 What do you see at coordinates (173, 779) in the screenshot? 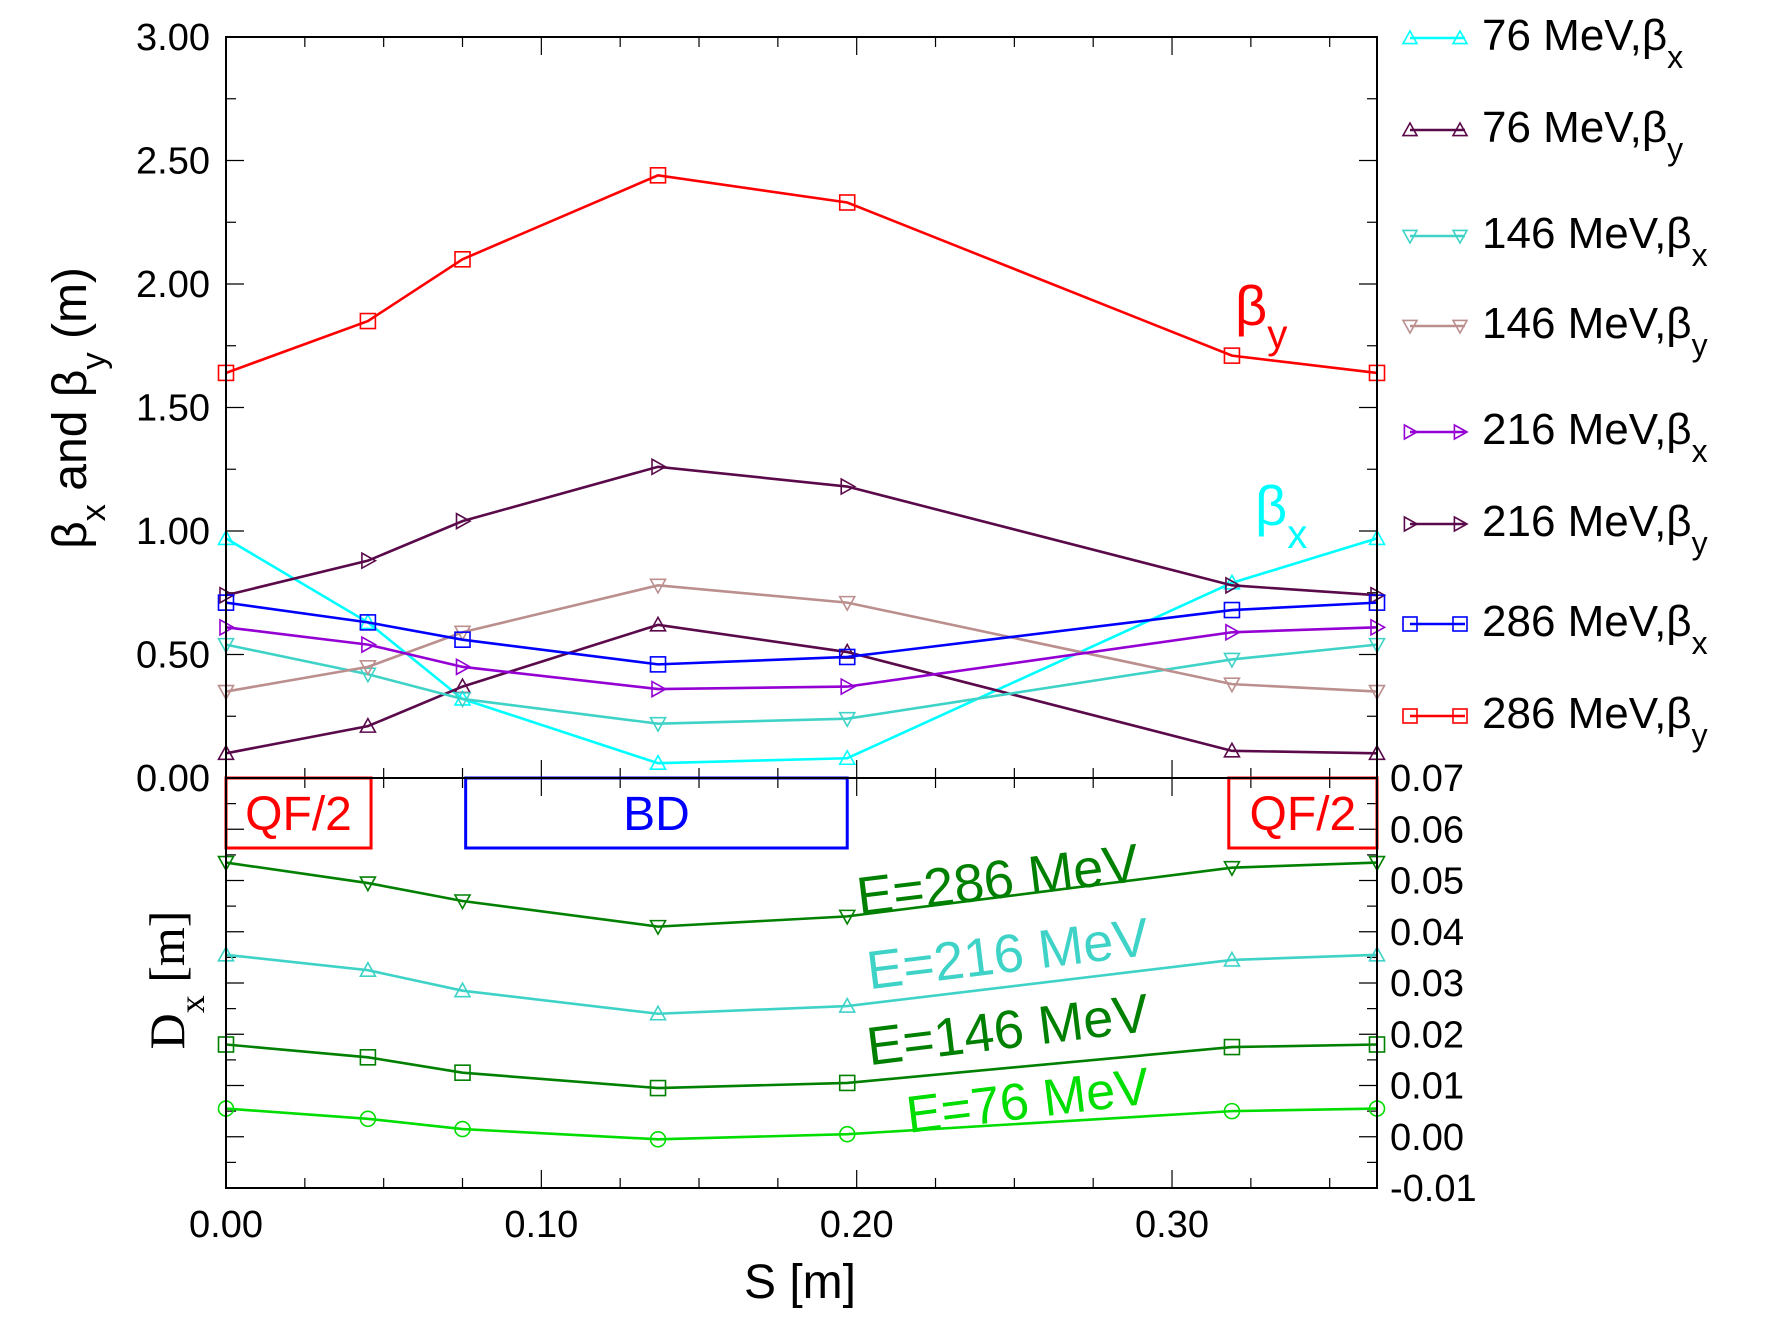
I see `top-y-tick-label: 0.00` at bounding box center [173, 779].